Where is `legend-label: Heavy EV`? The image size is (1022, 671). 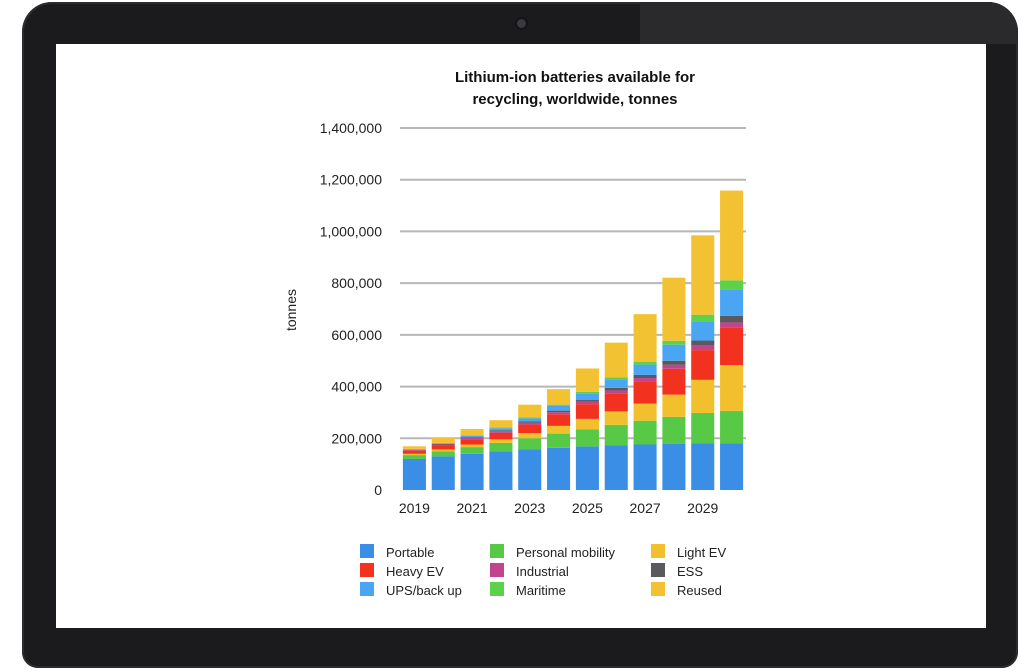 legend-label: Heavy EV is located at coordinates (415, 571).